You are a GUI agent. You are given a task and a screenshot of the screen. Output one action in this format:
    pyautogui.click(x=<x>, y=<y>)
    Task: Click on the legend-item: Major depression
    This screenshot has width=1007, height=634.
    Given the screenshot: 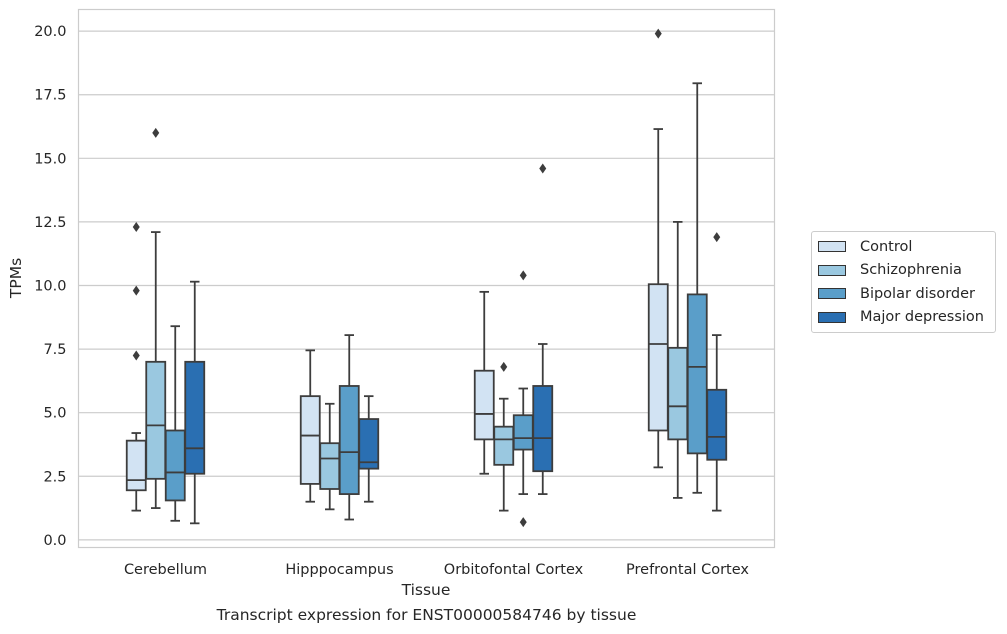 What is the action you would take?
    pyautogui.click(x=903, y=318)
    